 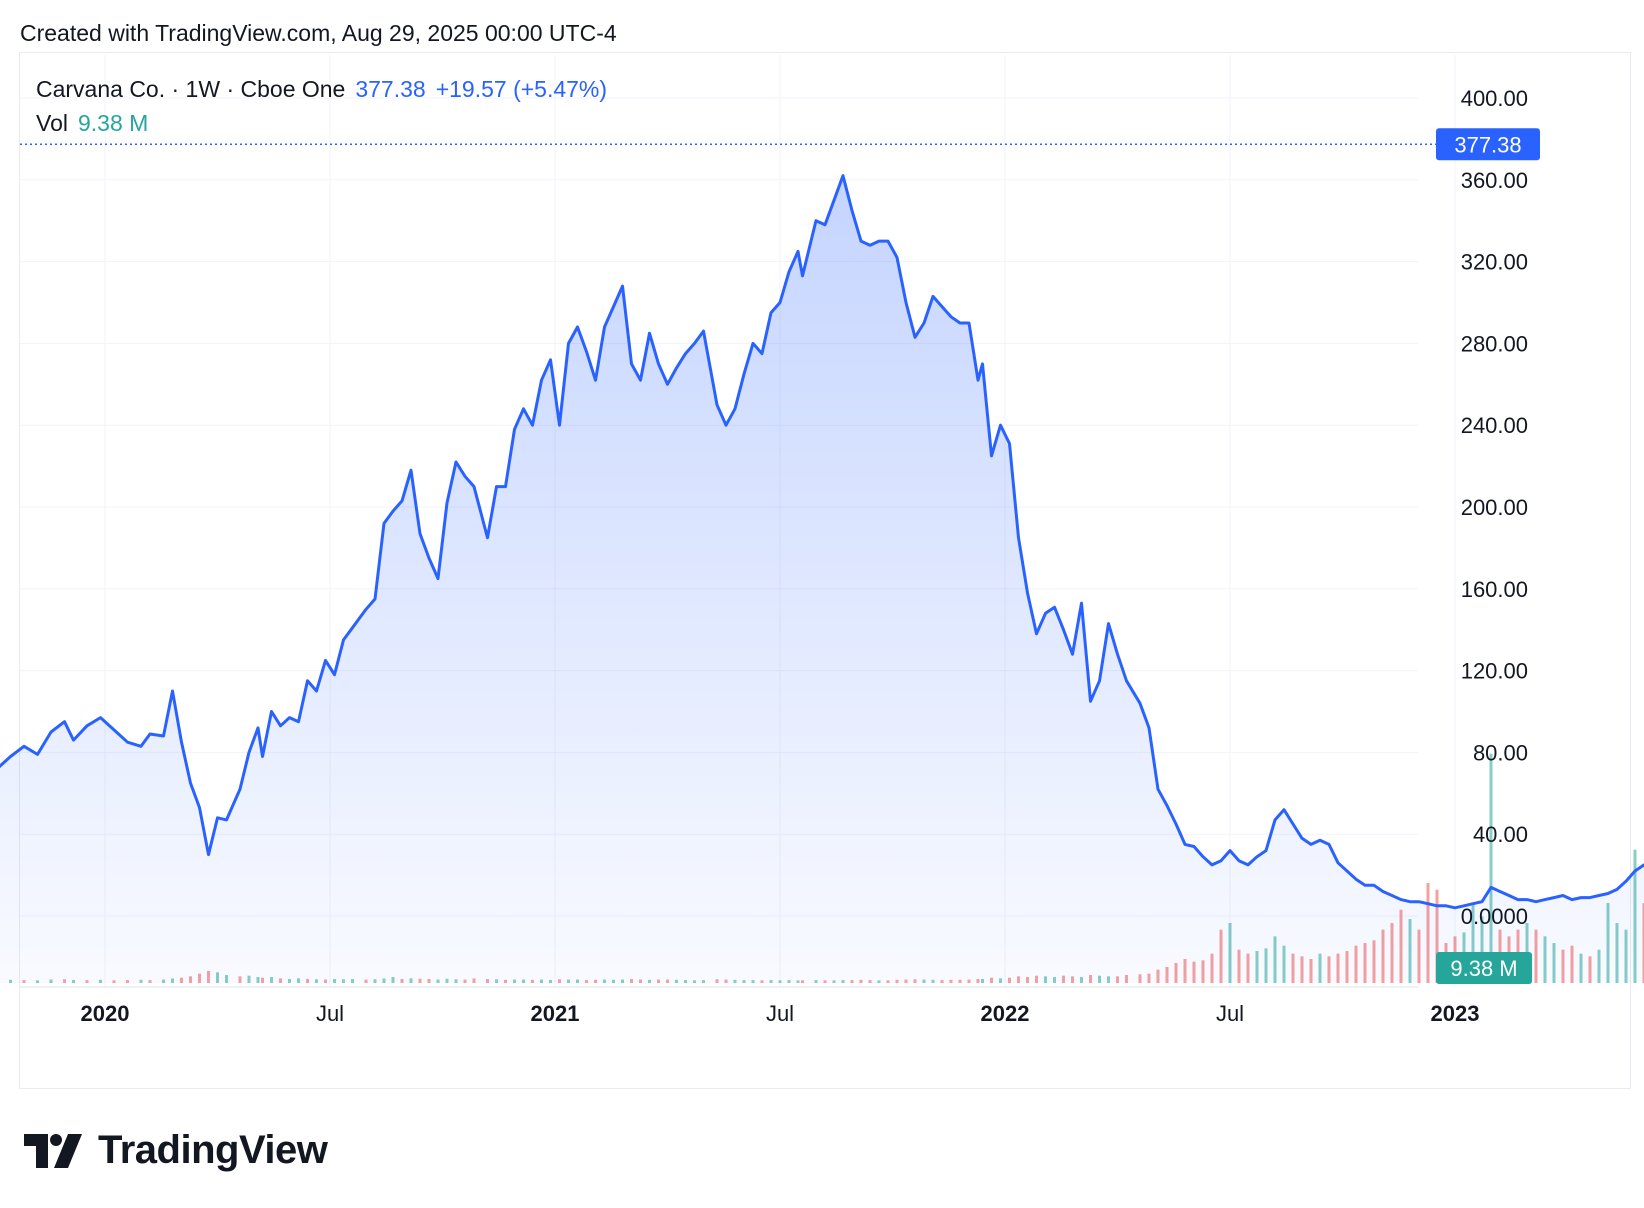 I want to click on legend-change: +19.57 (+5.47%), so click(x=521, y=89).